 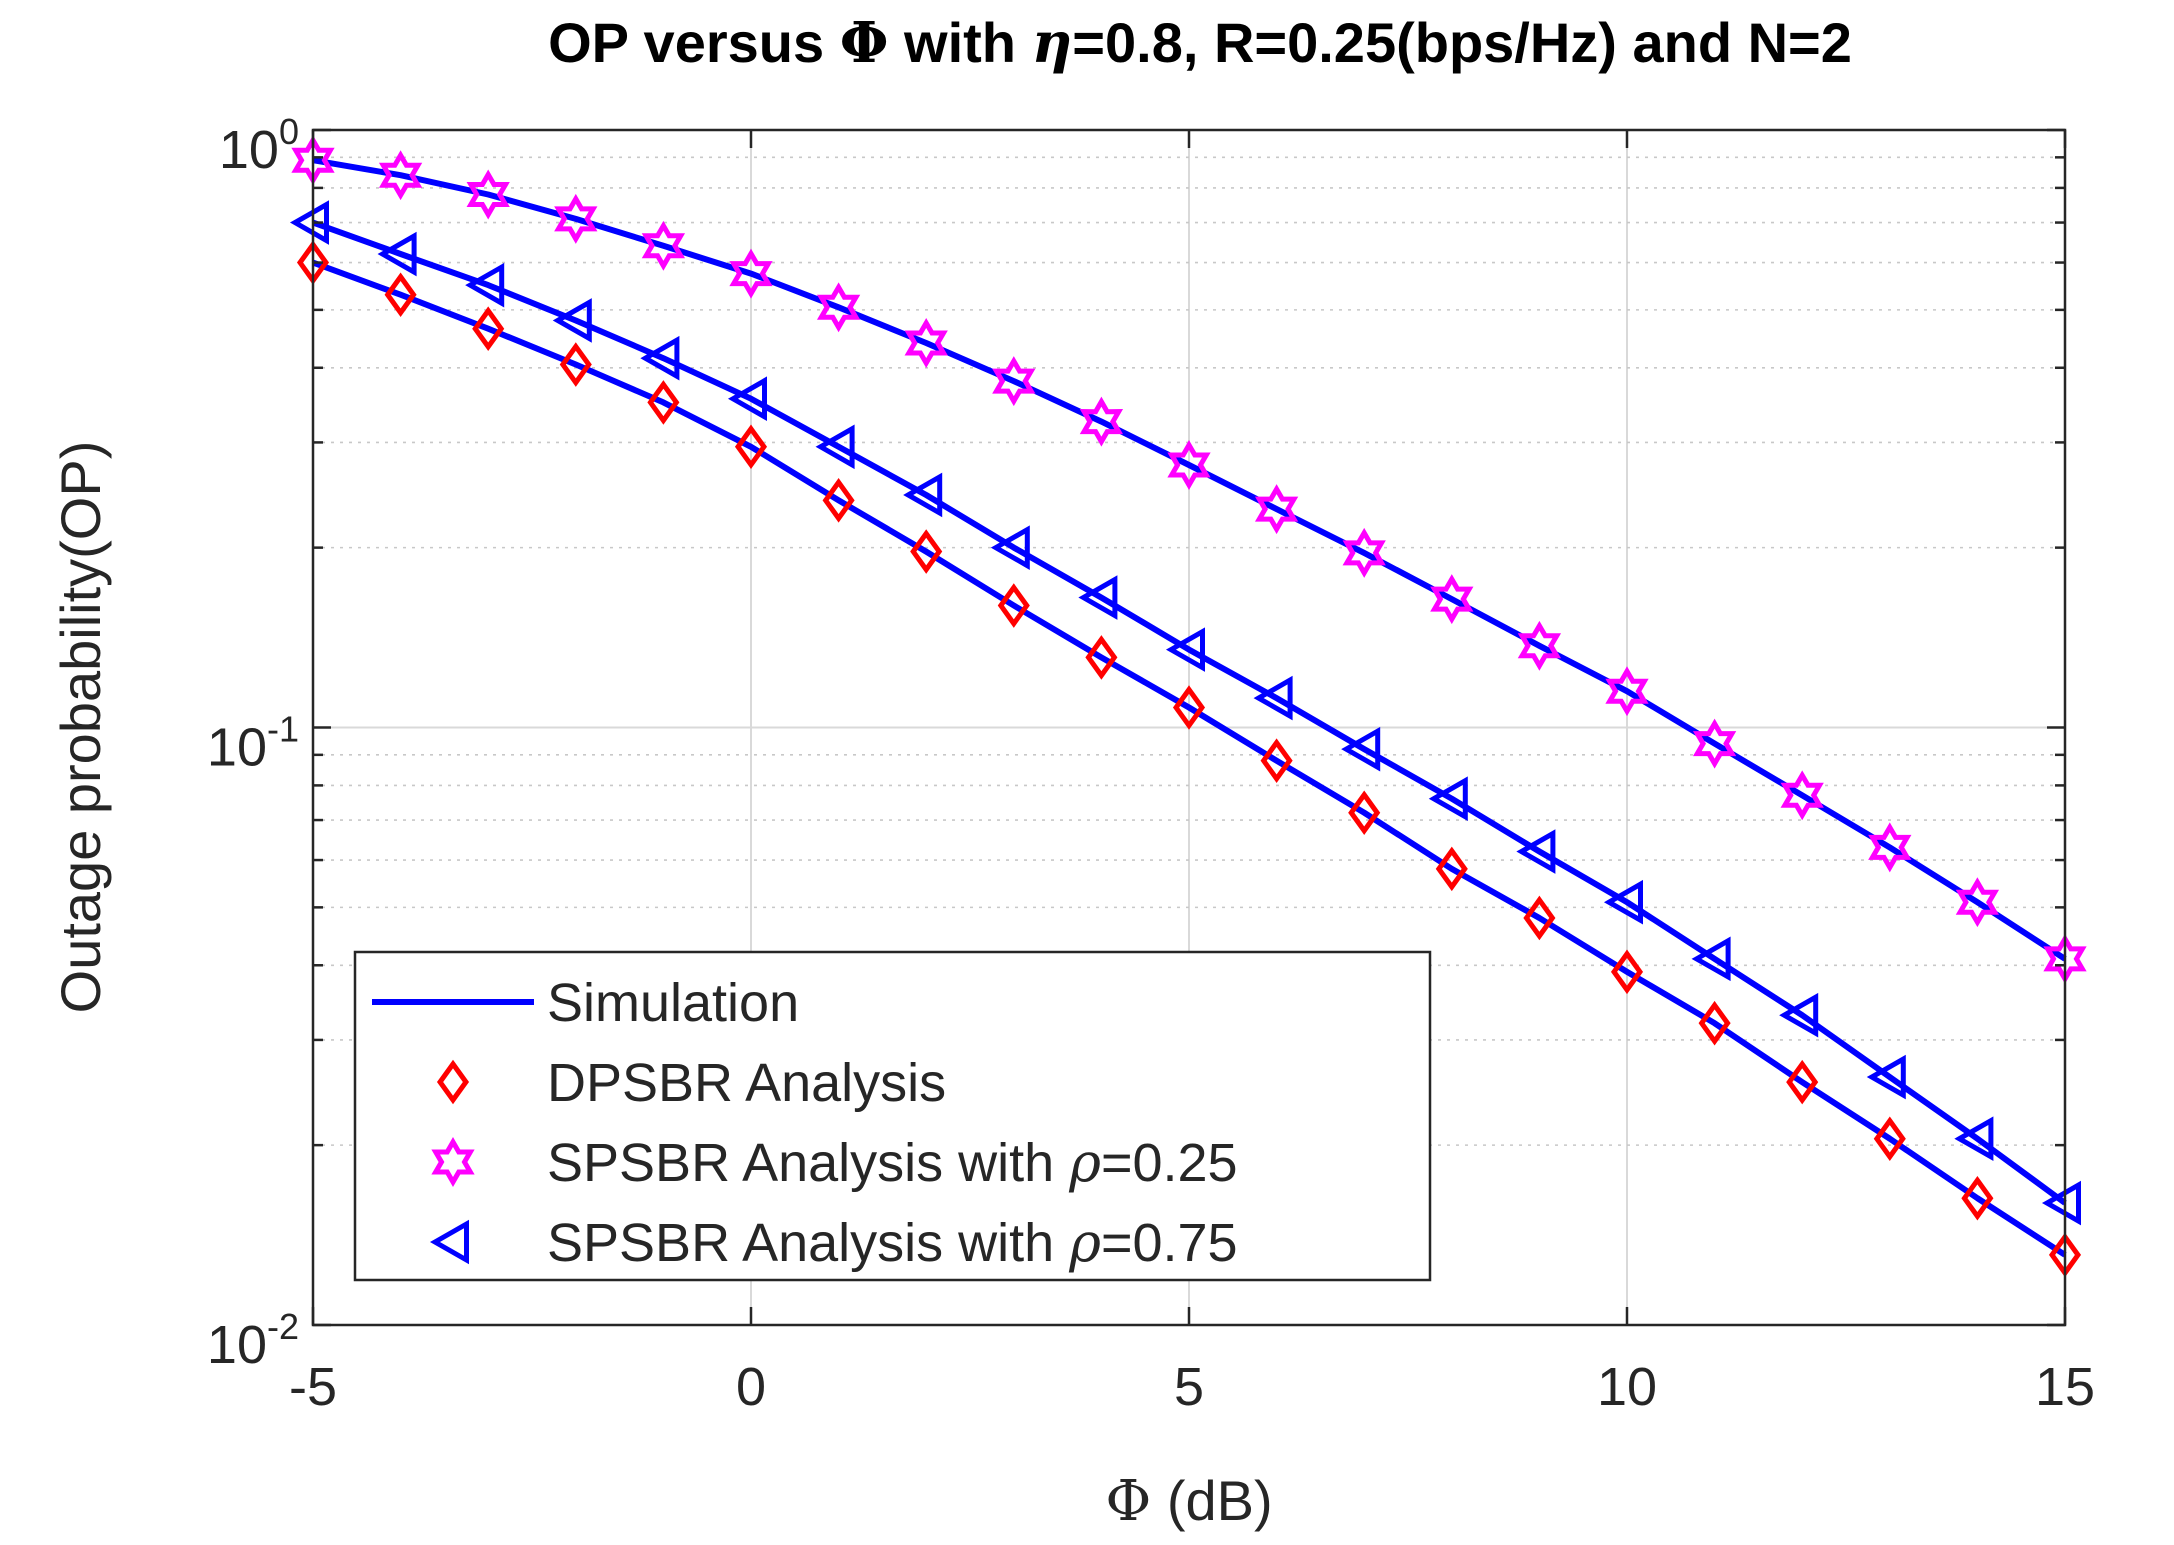 What do you see at coordinates (892, 1162) in the screenshot?
I see `legend-label-spsbr-025: SPSBR Analysis with ρ=0.25` at bounding box center [892, 1162].